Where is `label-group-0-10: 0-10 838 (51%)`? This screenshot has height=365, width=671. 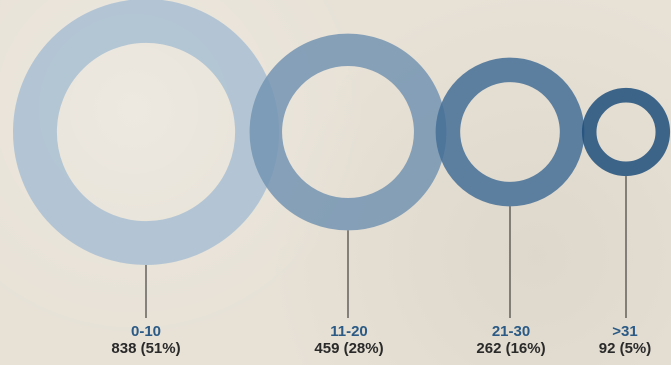
label-group-0-10: 0-10 838 (51%) is located at coordinates (146, 340).